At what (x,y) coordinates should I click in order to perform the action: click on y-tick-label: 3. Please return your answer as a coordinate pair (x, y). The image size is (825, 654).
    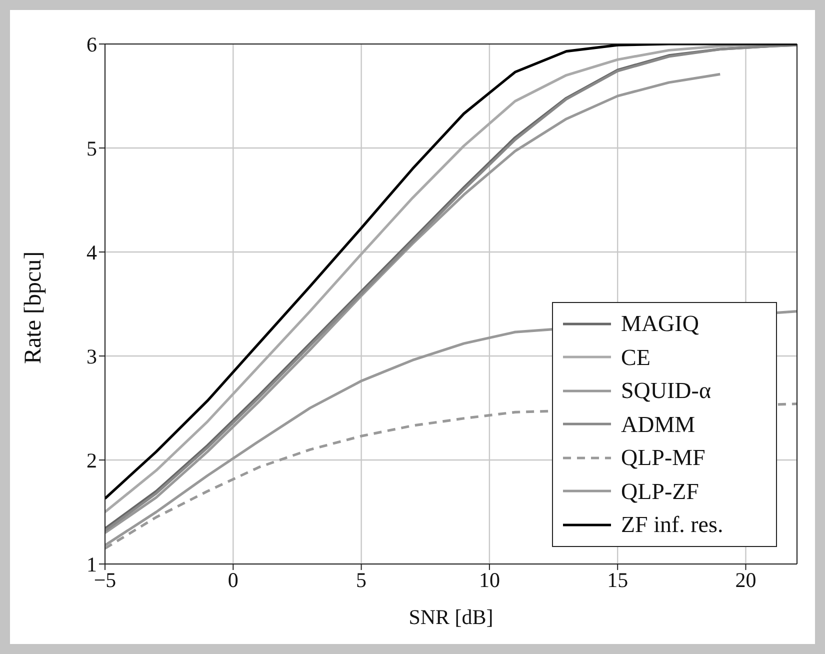
    Looking at the image, I should click on (91, 356).